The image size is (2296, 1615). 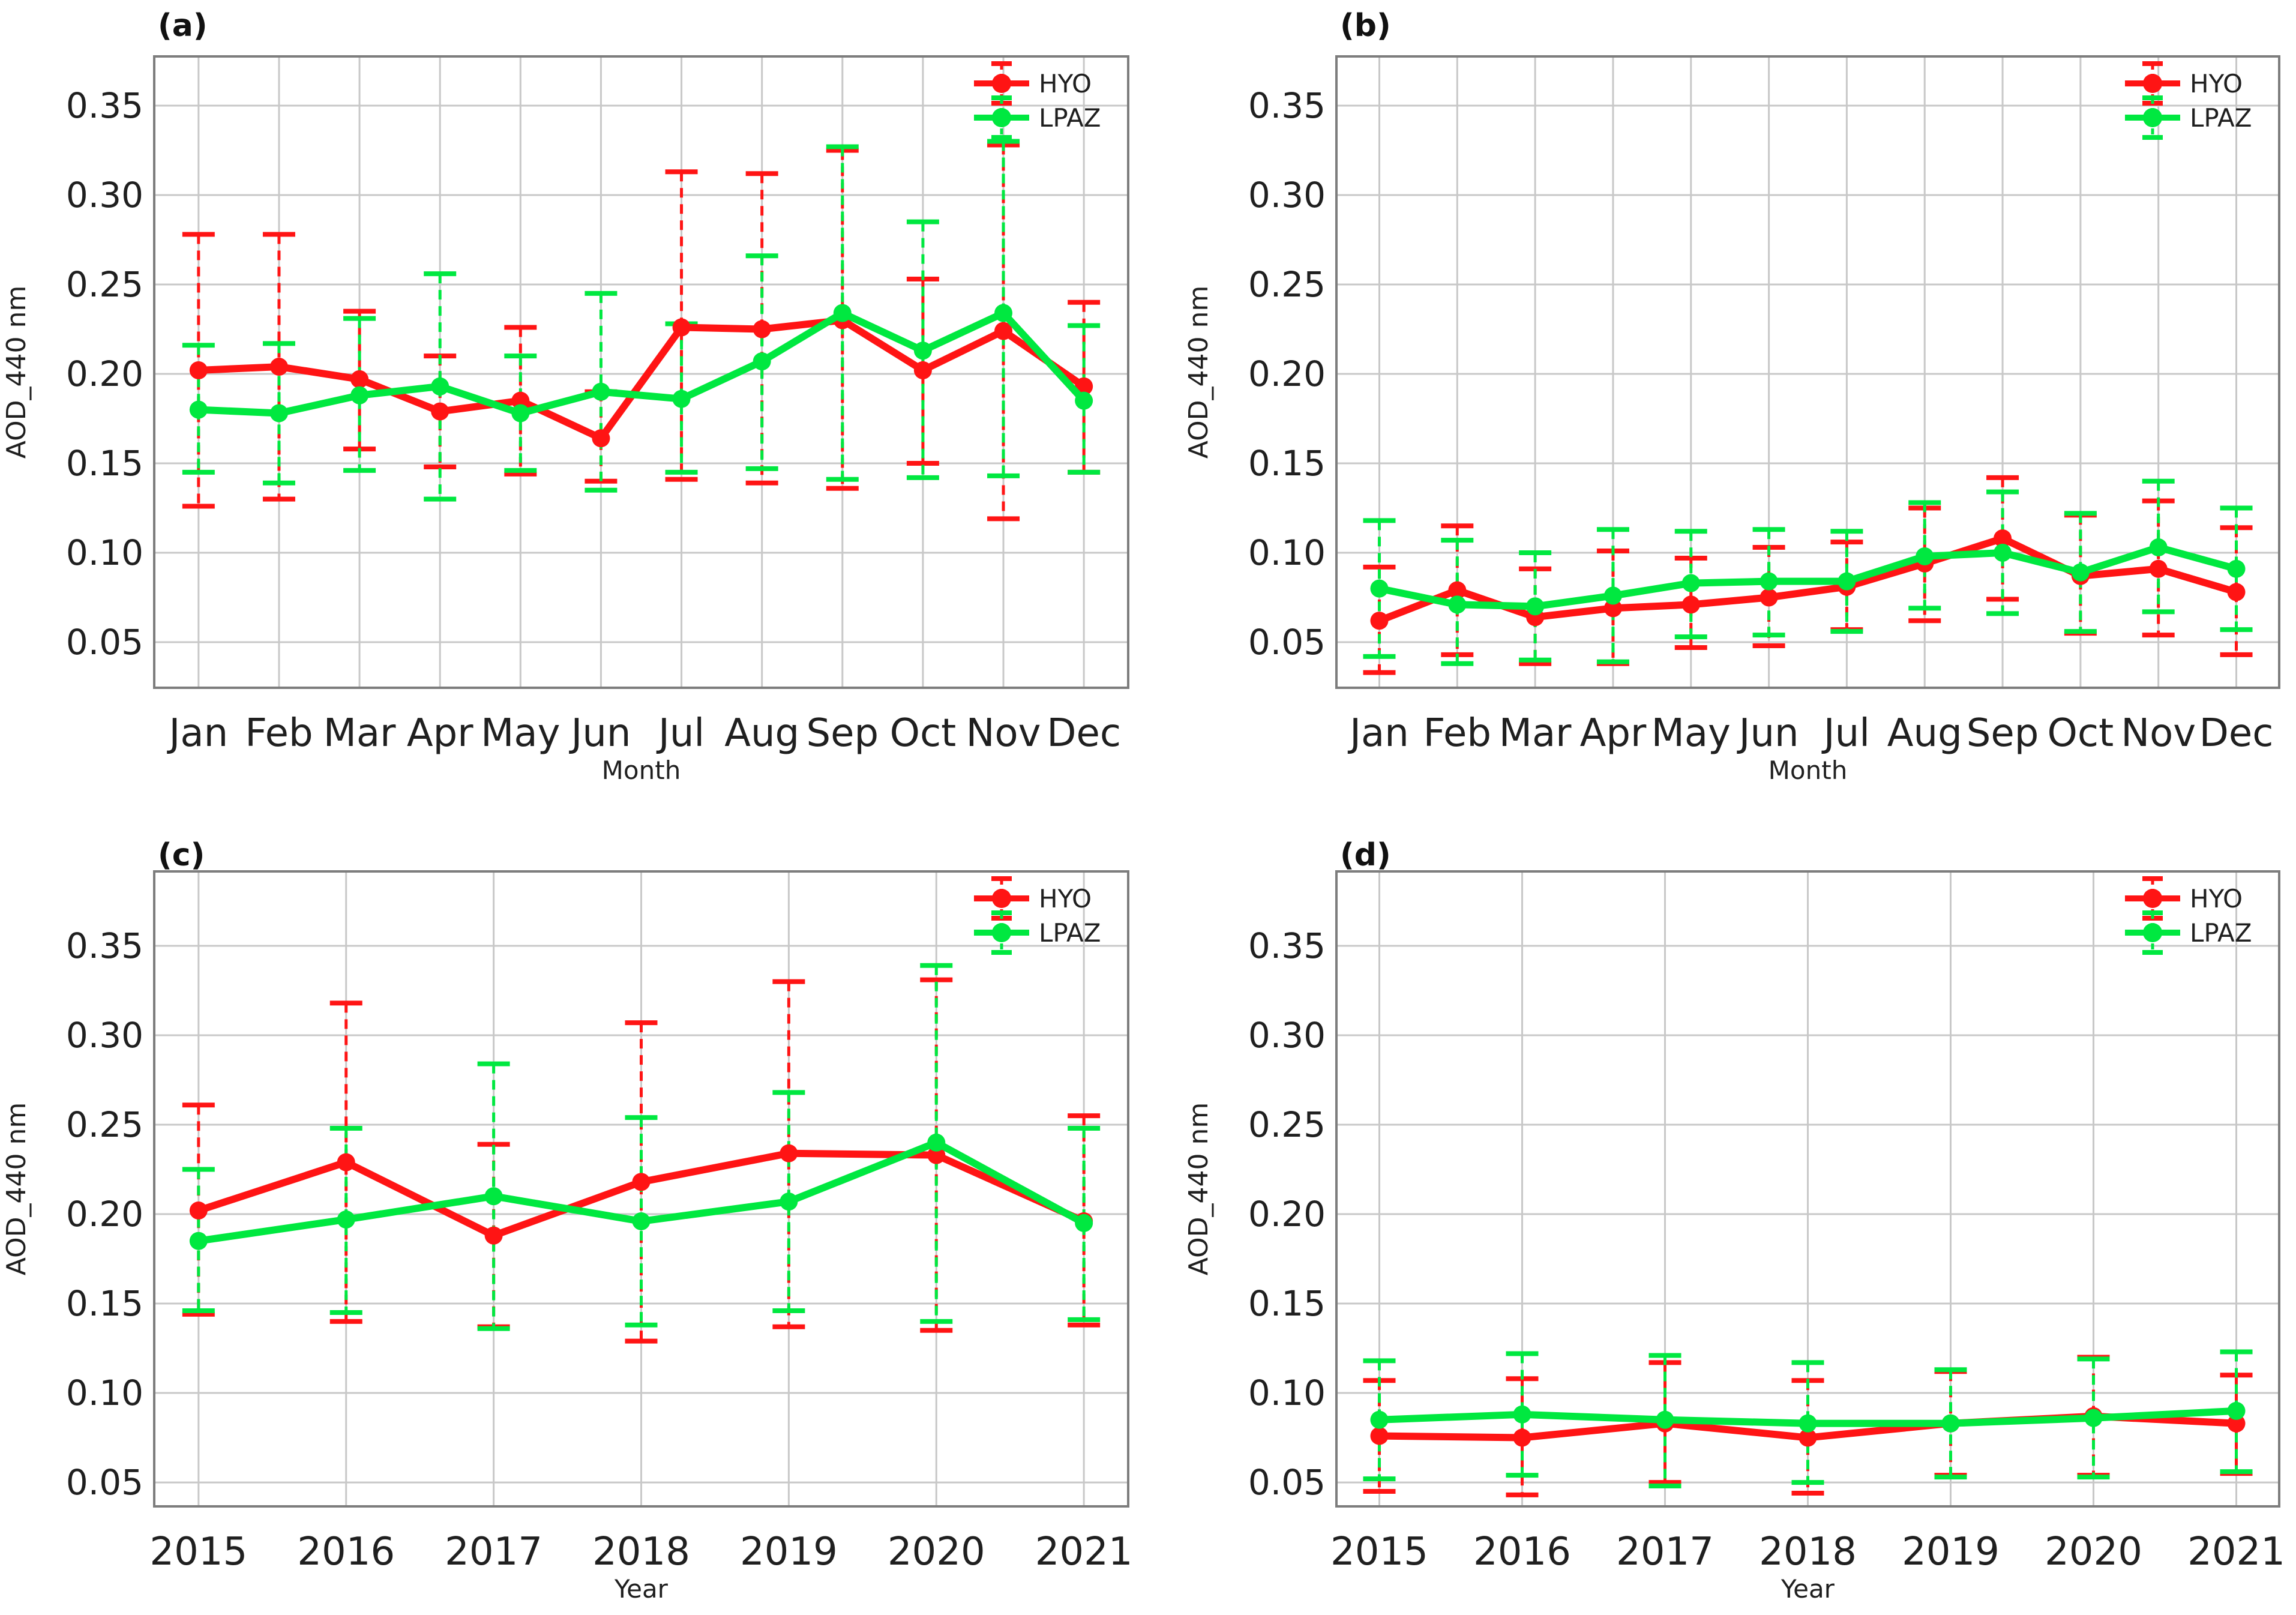 What do you see at coordinates (1665, 1552) in the screenshot?
I see `xtick-label: 2017` at bounding box center [1665, 1552].